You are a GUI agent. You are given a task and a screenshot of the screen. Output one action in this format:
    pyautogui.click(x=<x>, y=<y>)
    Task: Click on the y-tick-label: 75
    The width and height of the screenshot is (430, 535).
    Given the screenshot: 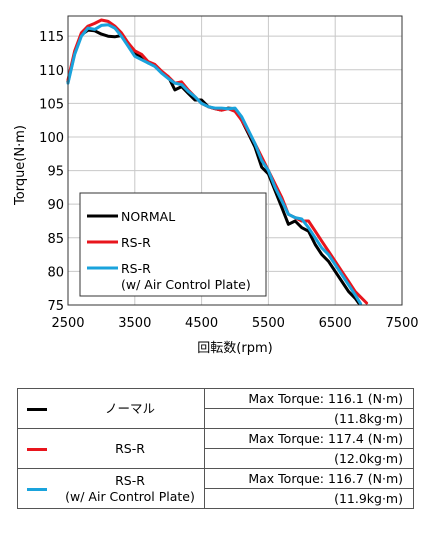 What is the action you would take?
    pyautogui.click(x=55, y=306)
    